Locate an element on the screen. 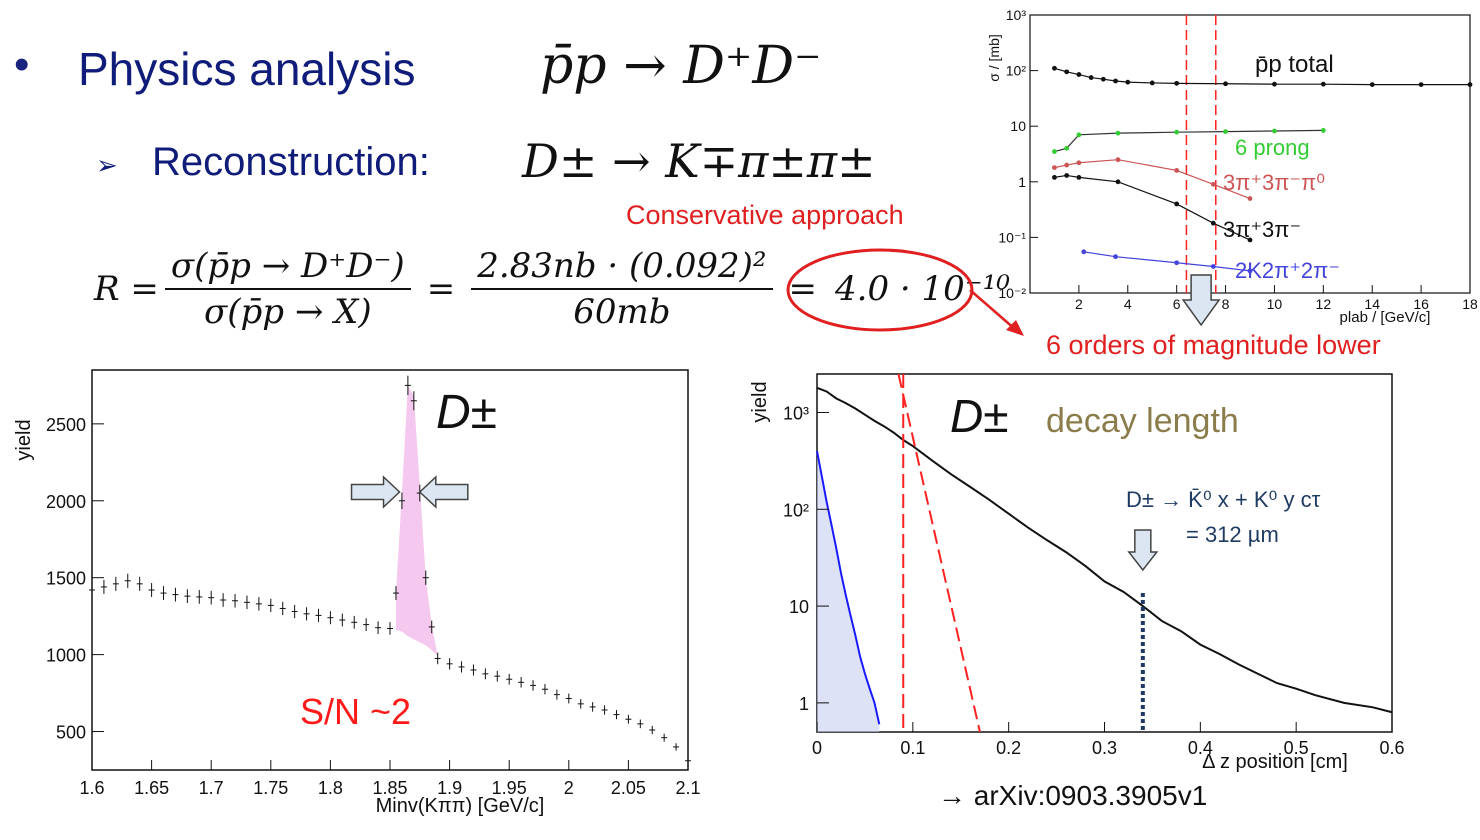 The height and width of the screenshot is (840, 1480). legend-label: 3π⁺3π⁻ is located at coordinates (1262, 229).